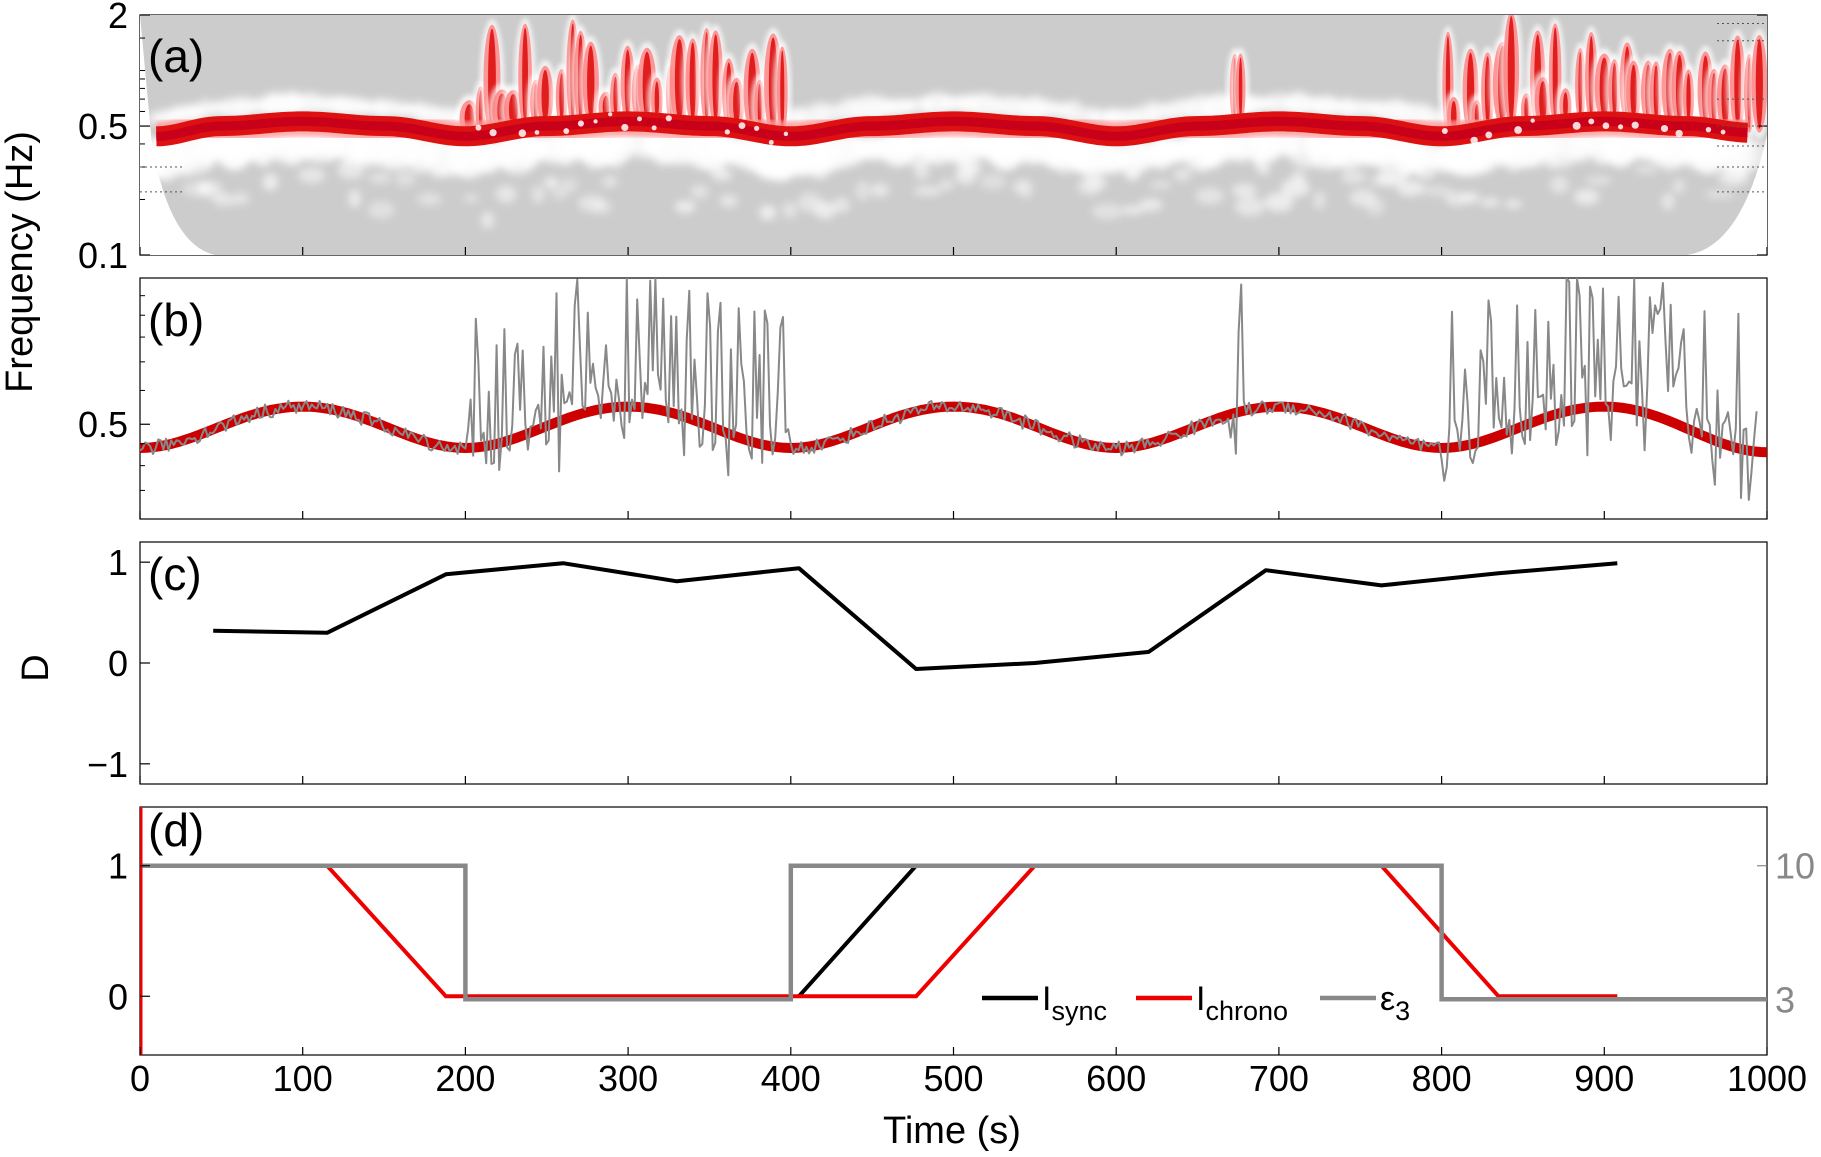 This screenshot has height=1157, width=1821. Describe the element at coordinates (177, 135) in the screenshot. I see `cone-of-influence-left` at that location.